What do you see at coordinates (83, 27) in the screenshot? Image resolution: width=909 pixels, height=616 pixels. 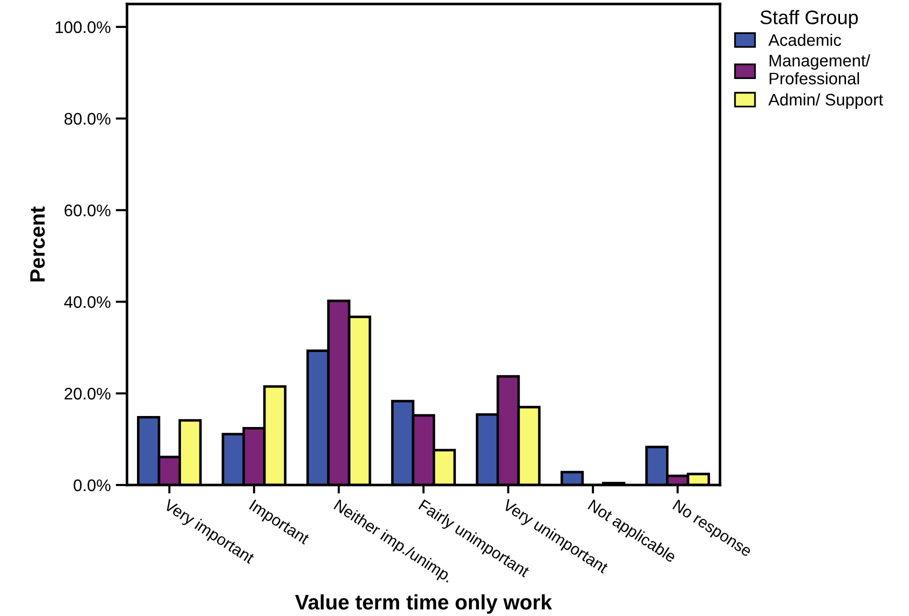 I see `y-tick-label: 100.0%` at bounding box center [83, 27].